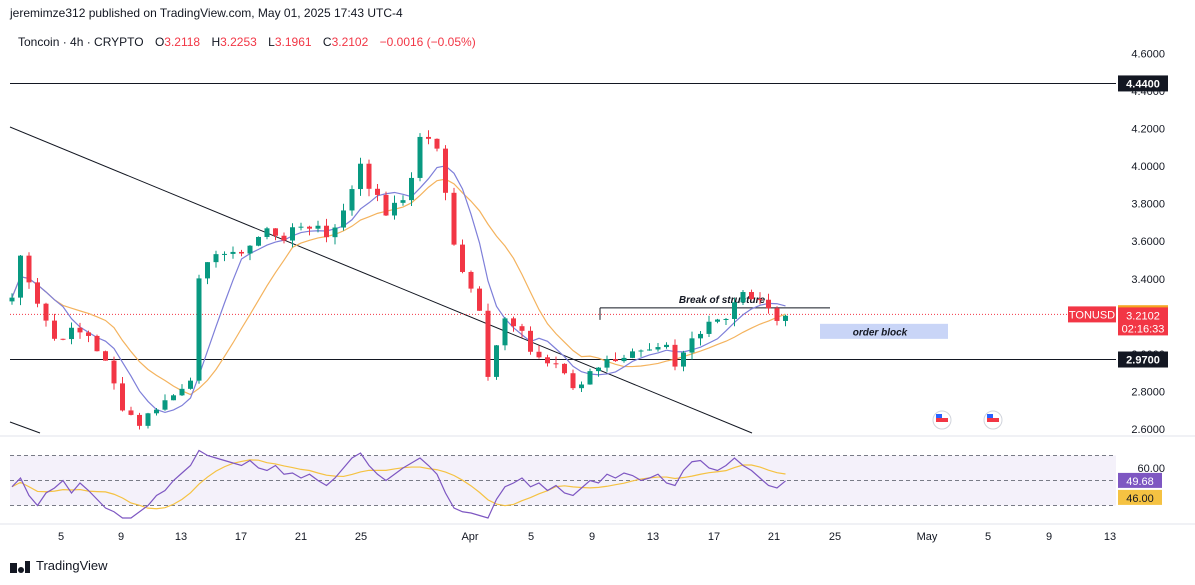  What do you see at coordinates (1148, 167) in the screenshot?
I see `y-tick-label: 4.0000` at bounding box center [1148, 167].